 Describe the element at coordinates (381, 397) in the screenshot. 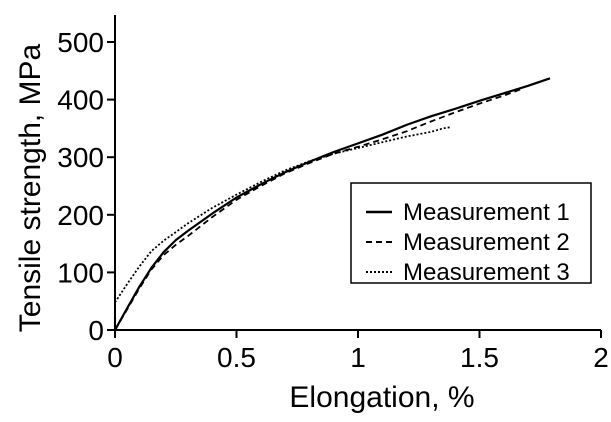

I see `x-axis-label: Elongation, %` at that location.